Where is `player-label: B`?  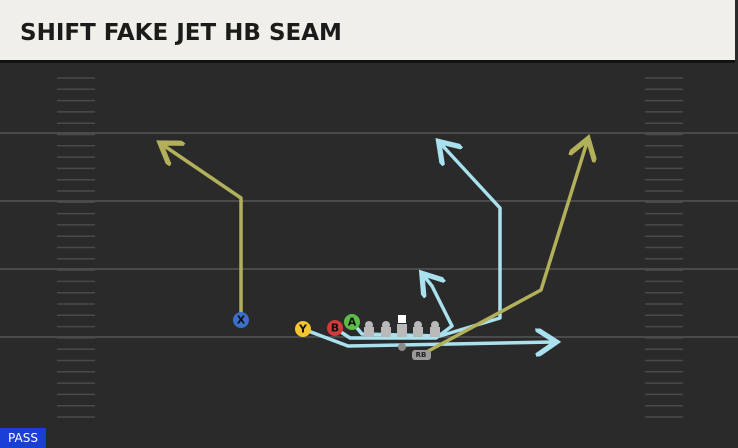
player-label: B is located at coordinates (335, 328).